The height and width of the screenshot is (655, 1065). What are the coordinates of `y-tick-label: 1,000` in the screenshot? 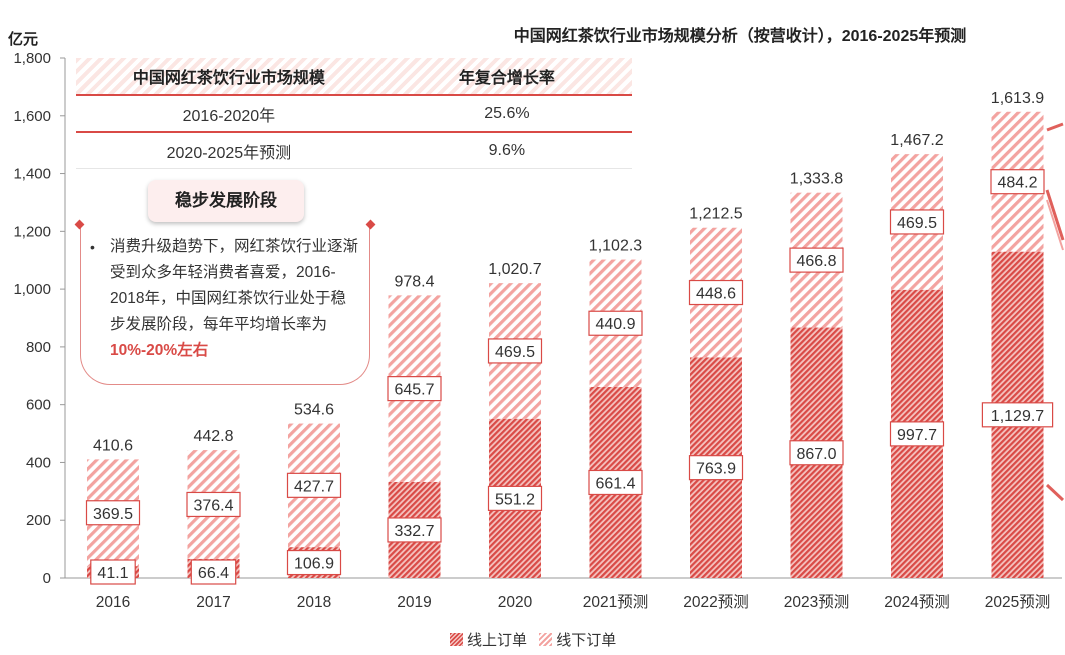 It's located at (32, 289).